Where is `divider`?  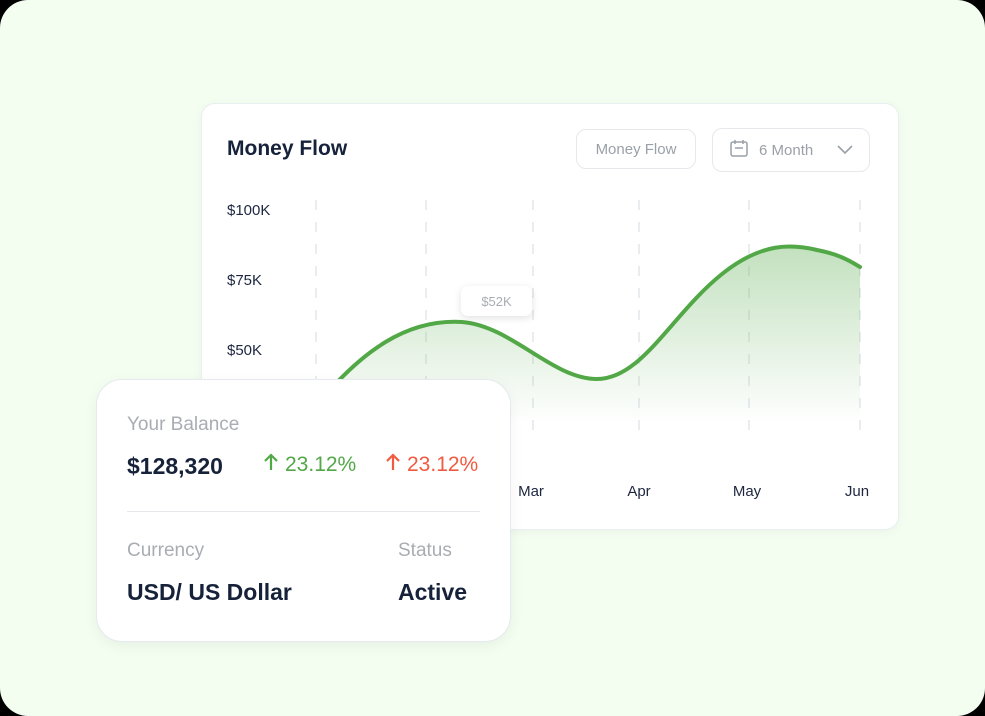 divider is located at coordinates (303, 511).